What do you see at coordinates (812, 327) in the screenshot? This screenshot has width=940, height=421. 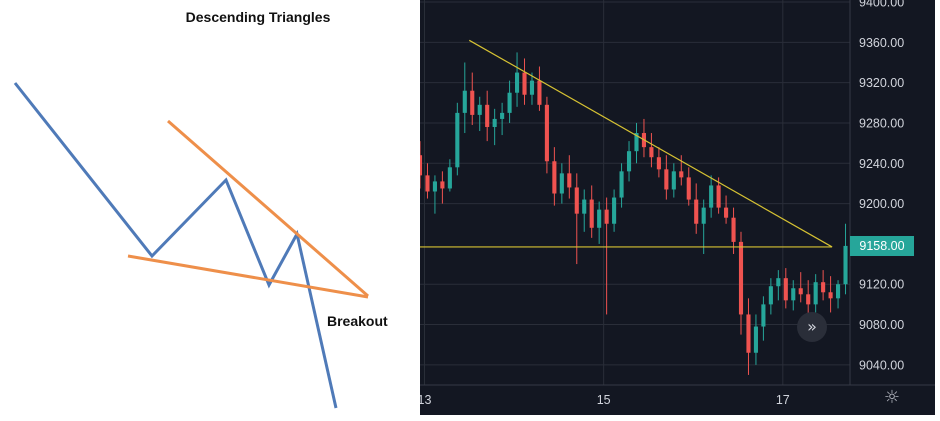 I see `scroll-to-realtime-button: »` at bounding box center [812, 327].